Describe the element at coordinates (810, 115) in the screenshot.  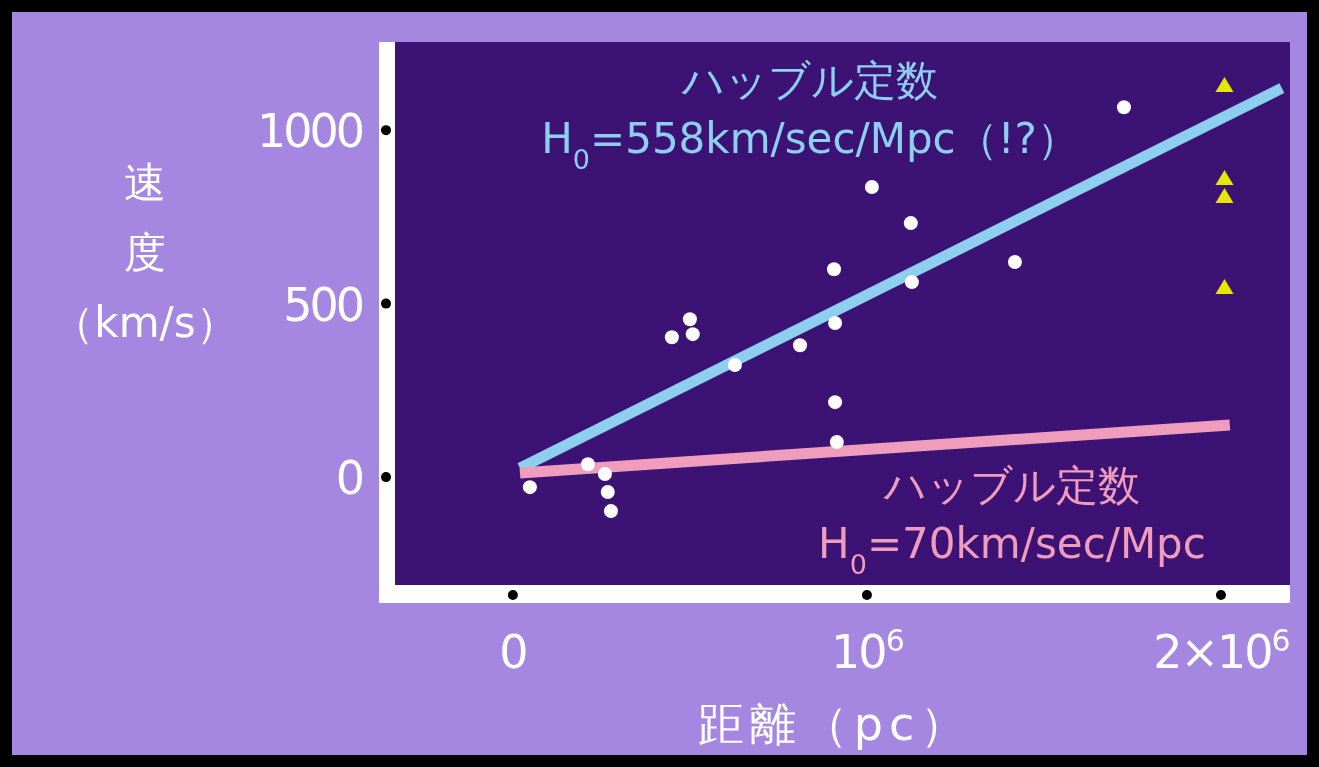
I see `text: ハッブル定数 H$_{0}$=558km/sec/Mpc（!?）` at that location.